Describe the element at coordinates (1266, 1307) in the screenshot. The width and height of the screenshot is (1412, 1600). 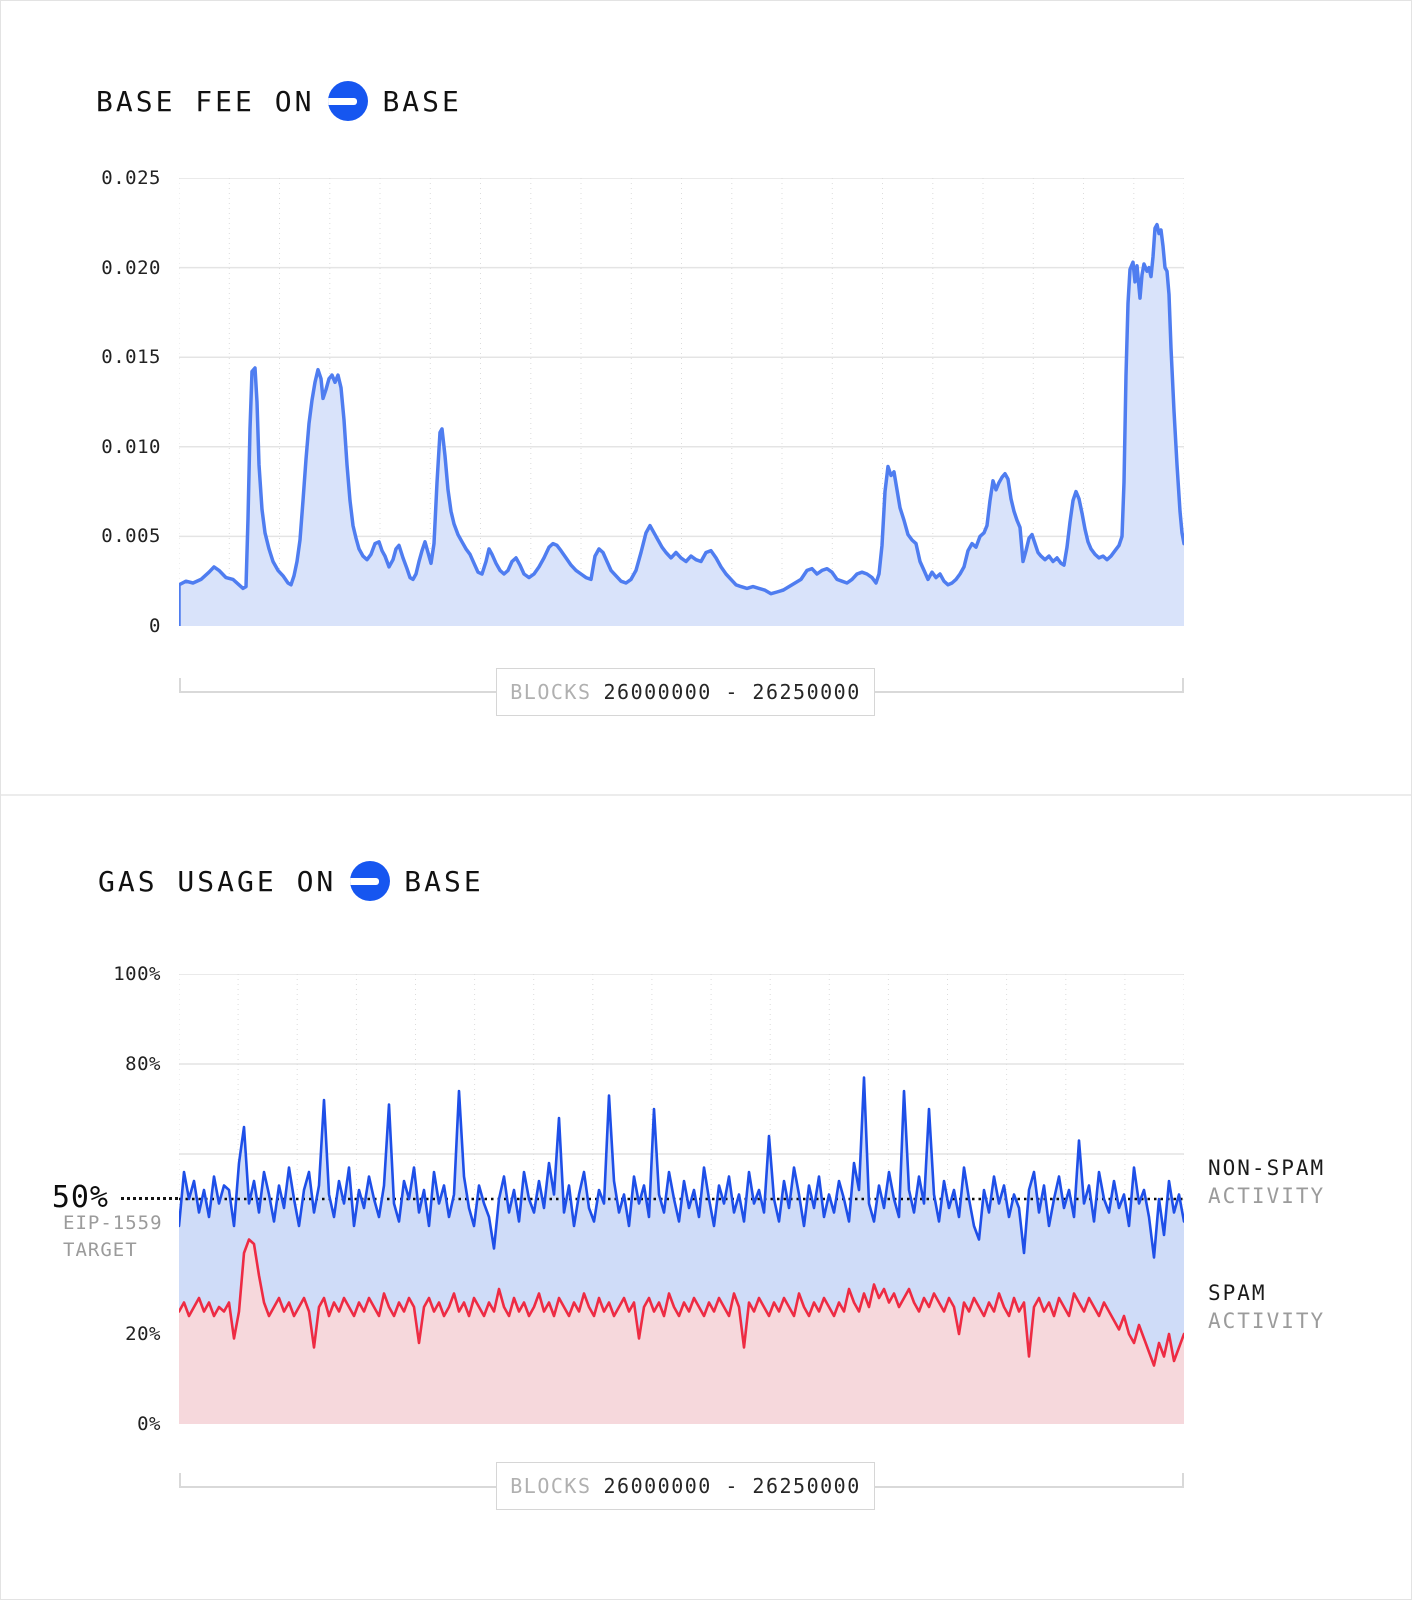
I see `spam-activity-label: SPAM ACTIVITY` at that location.